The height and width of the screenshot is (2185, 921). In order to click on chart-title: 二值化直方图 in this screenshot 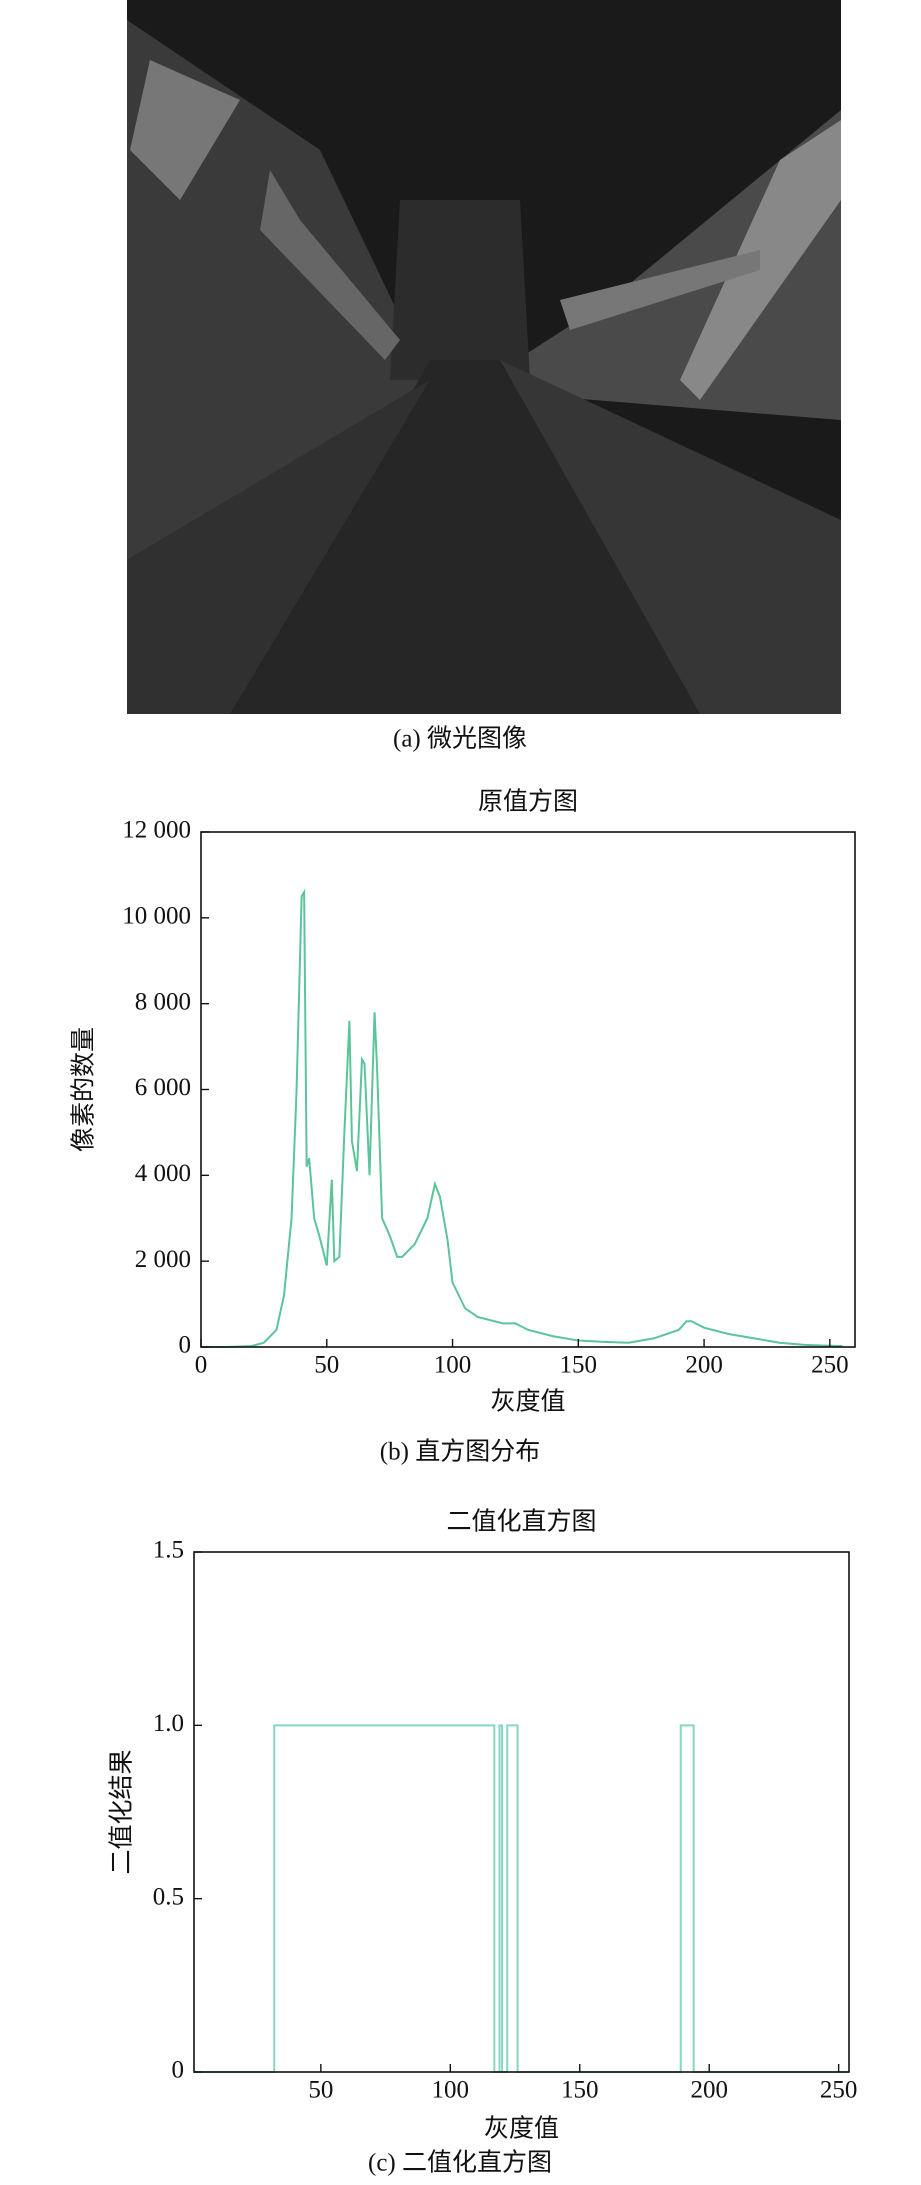, I will do `click(521, 1522)`.